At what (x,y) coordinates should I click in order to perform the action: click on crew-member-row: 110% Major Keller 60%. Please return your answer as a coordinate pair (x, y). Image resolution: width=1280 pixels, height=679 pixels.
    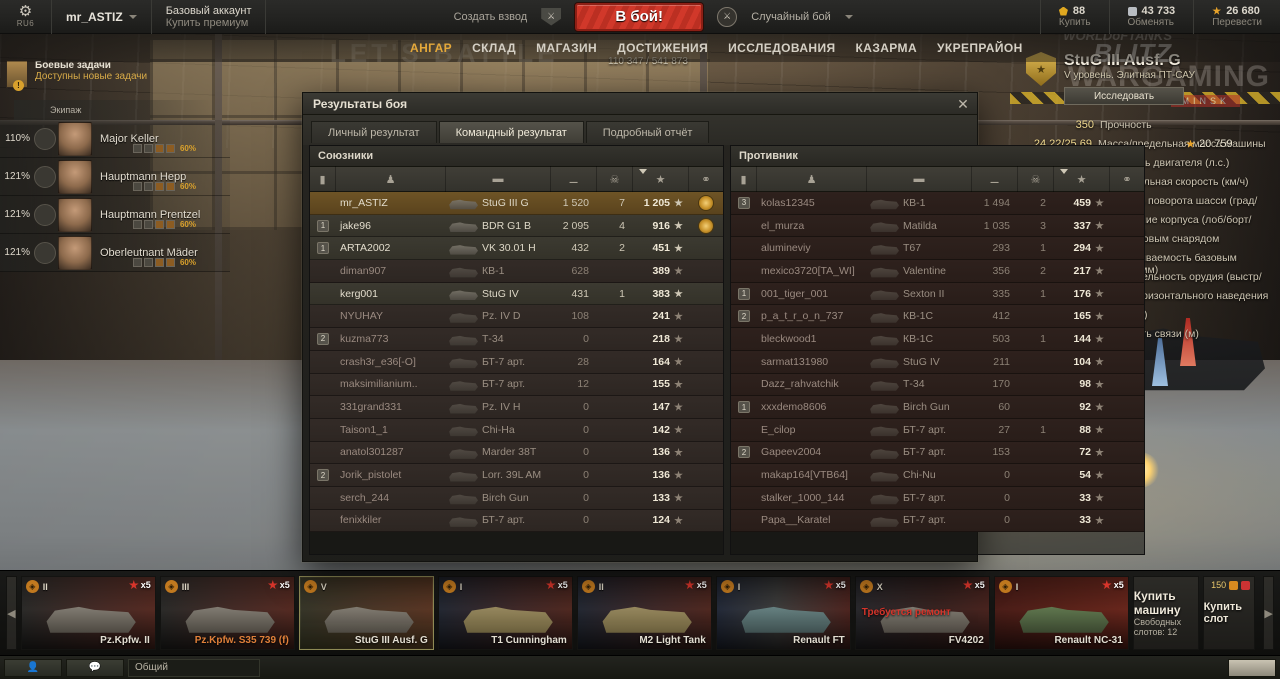
    Looking at the image, I should click on (115, 139).